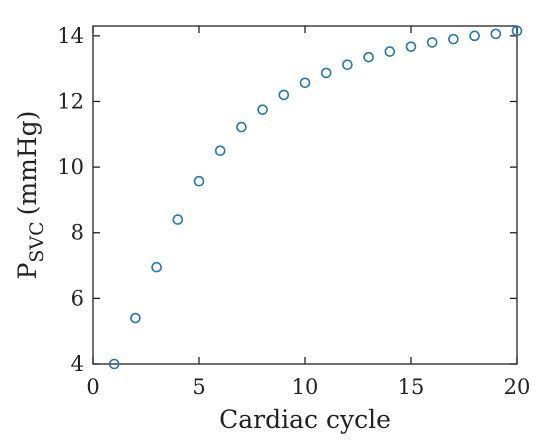 The image size is (550, 446). I want to click on y-axis-tick-labels: 4 6 8 10 12 14, so click(70, 200).